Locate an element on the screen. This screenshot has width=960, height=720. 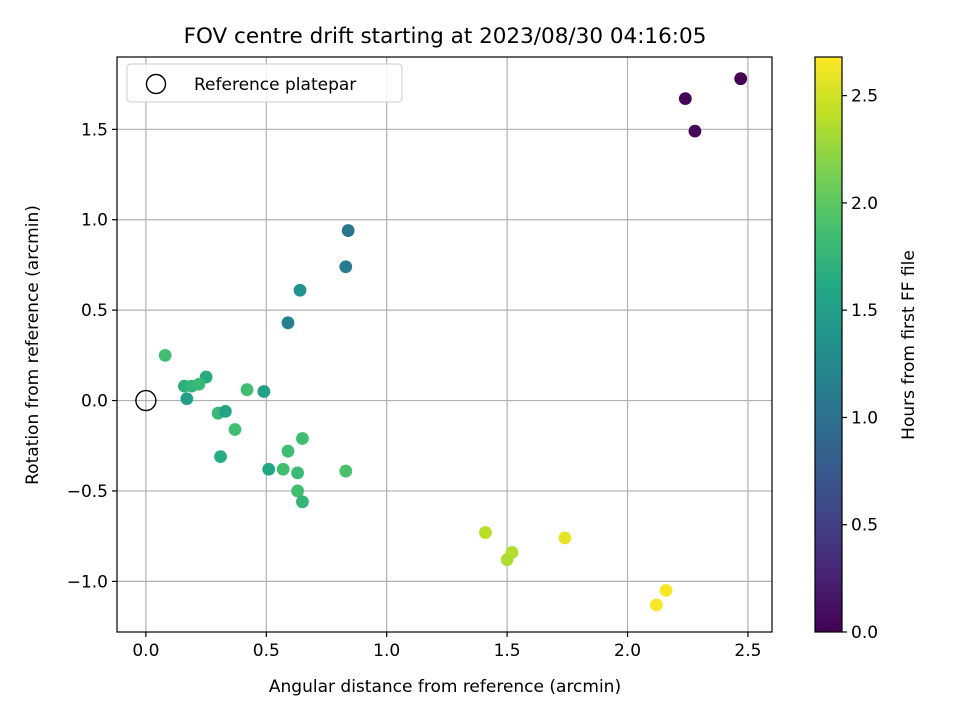
legend-box is located at coordinates (264, 83).